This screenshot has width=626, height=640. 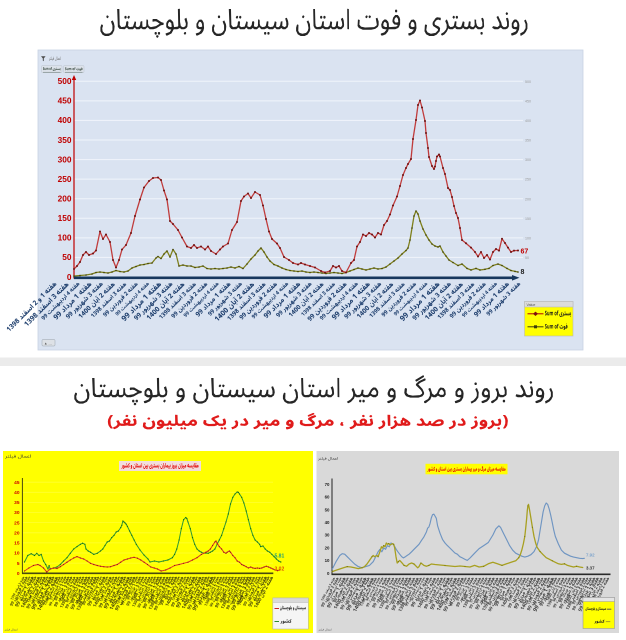 What do you see at coordinates (523, 272) in the screenshot?
I see `svg-text: 8` at bounding box center [523, 272].